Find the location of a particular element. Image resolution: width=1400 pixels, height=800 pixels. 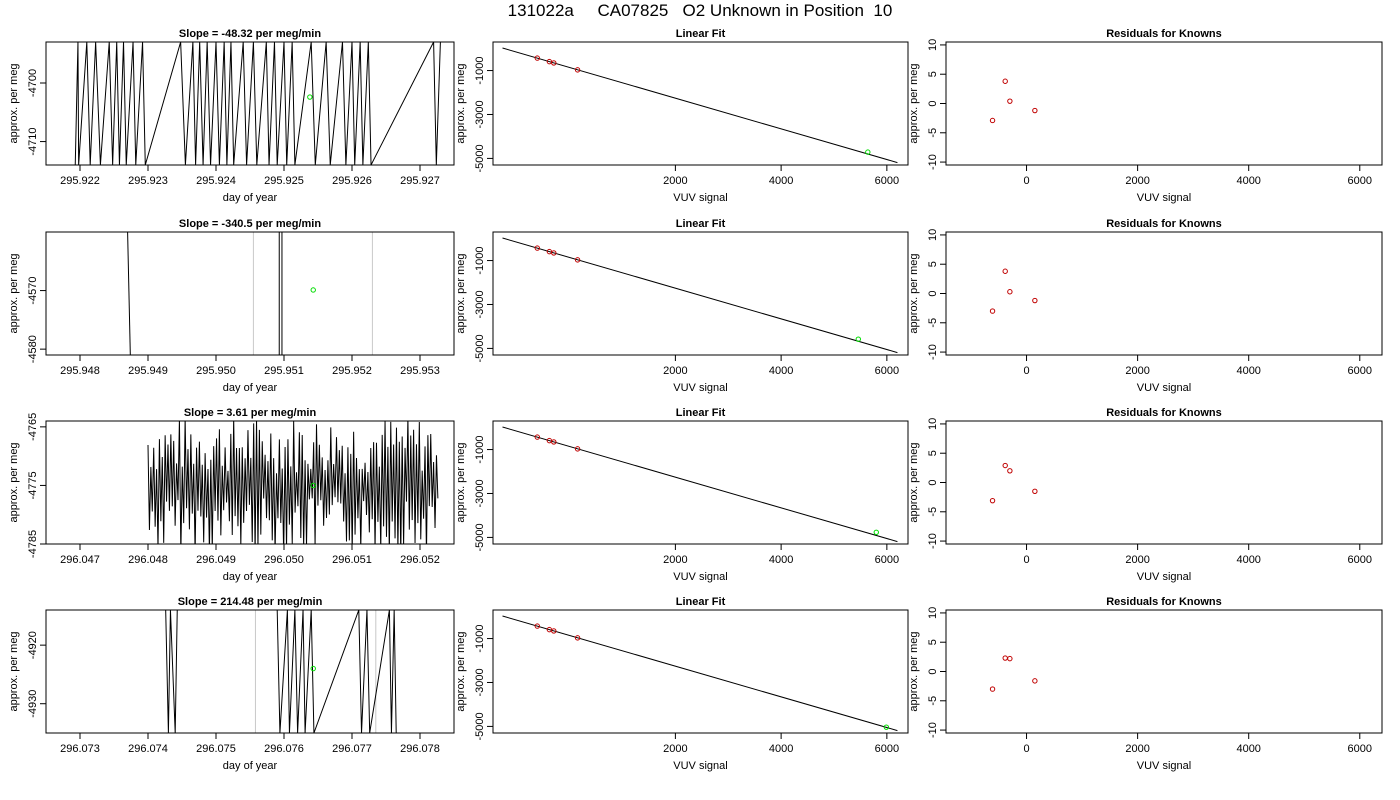

x-tick-label: 296.073 is located at coordinates (80, 749).